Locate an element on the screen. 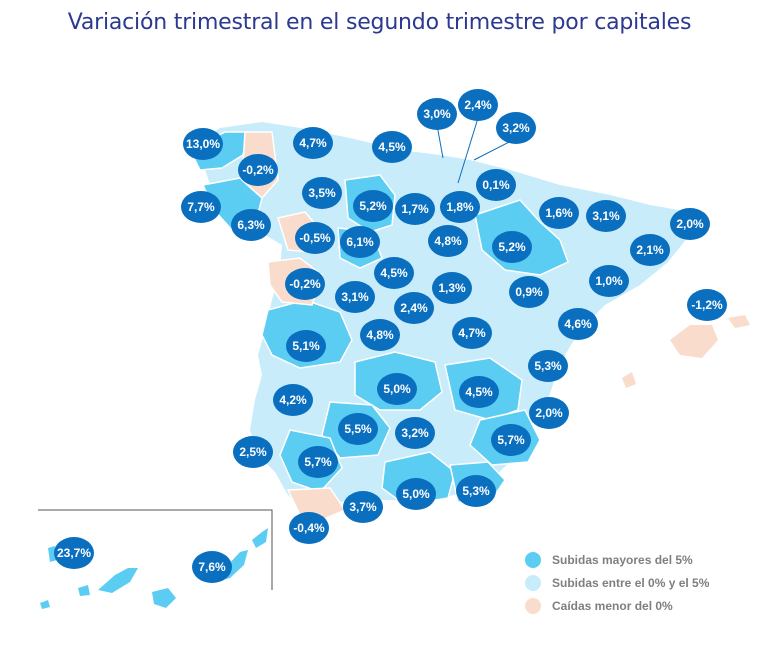 The height and width of the screenshot is (662, 759). value-bubble: 3,5% is located at coordinates (322, 193).